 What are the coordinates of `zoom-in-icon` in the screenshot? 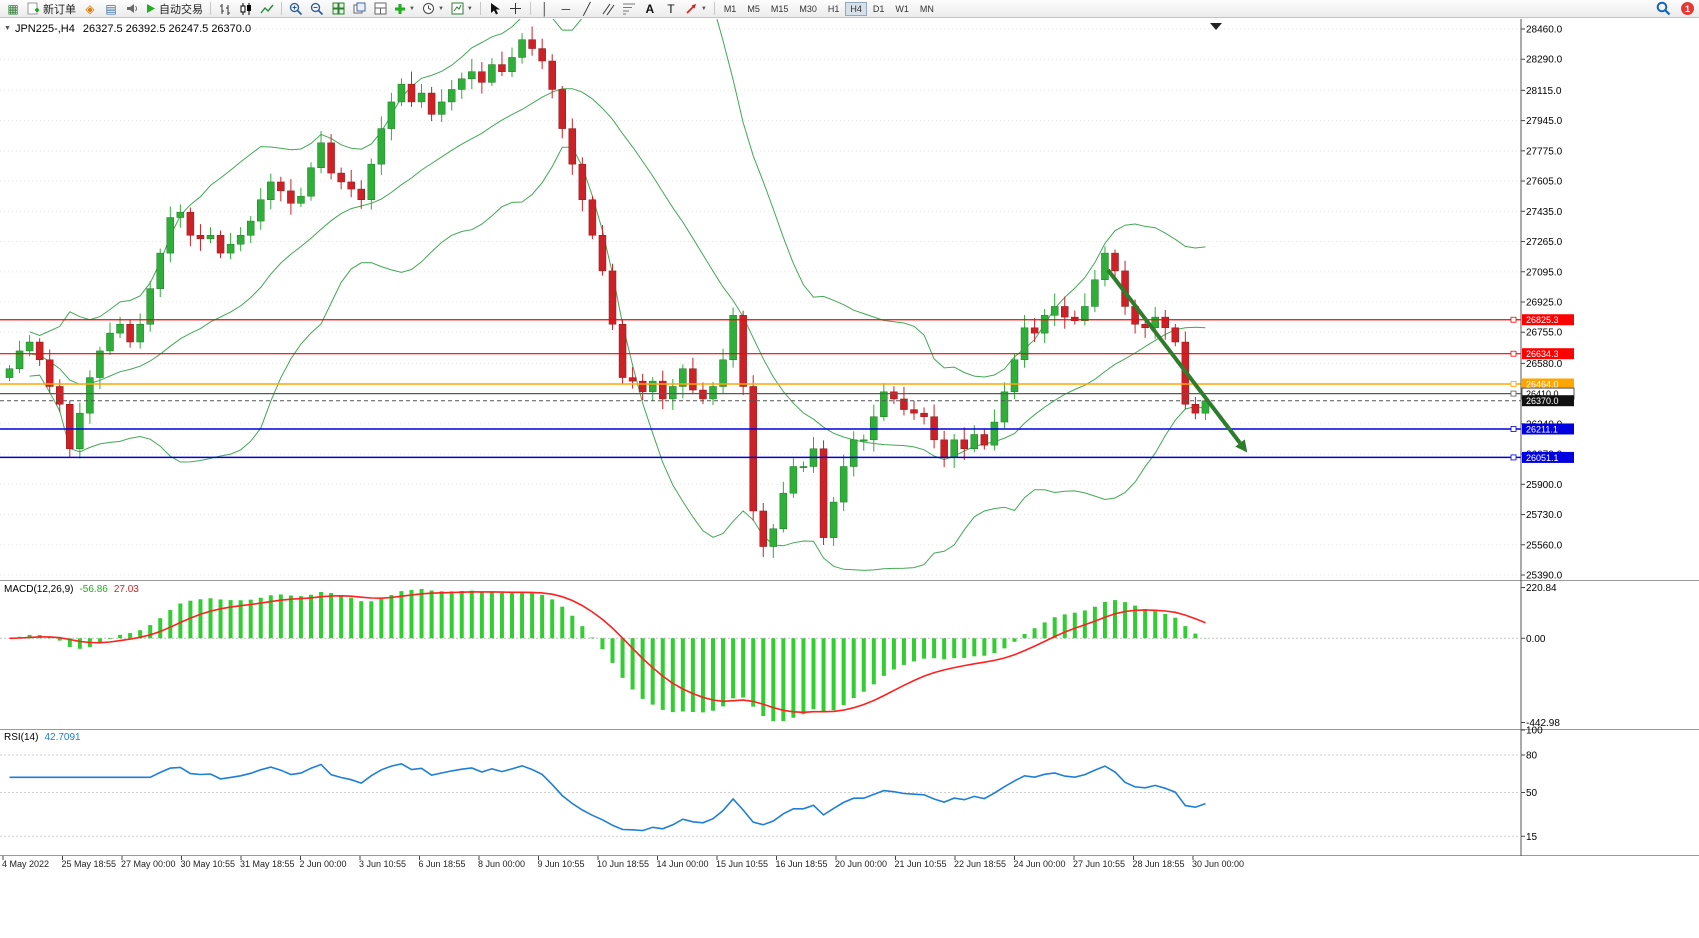 It's located at (296, 8).